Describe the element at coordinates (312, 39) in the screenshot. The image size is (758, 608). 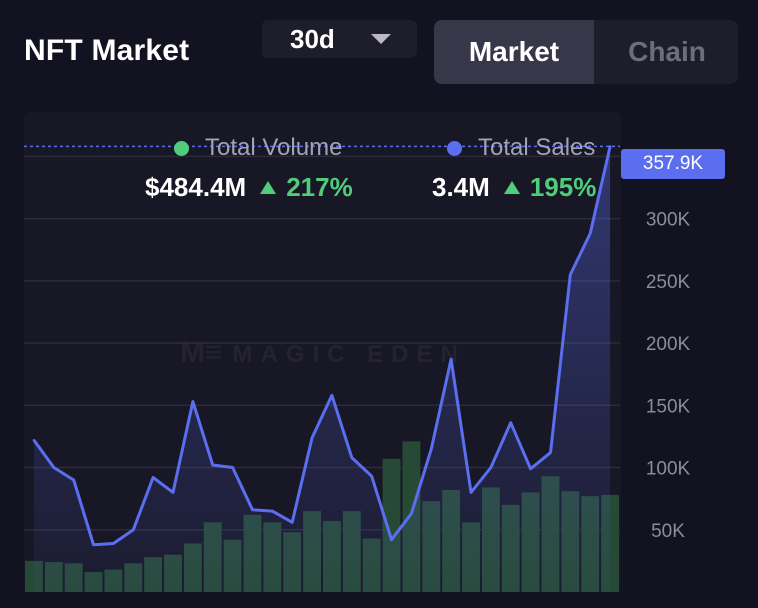
I see `period-value: 30d` at that location.